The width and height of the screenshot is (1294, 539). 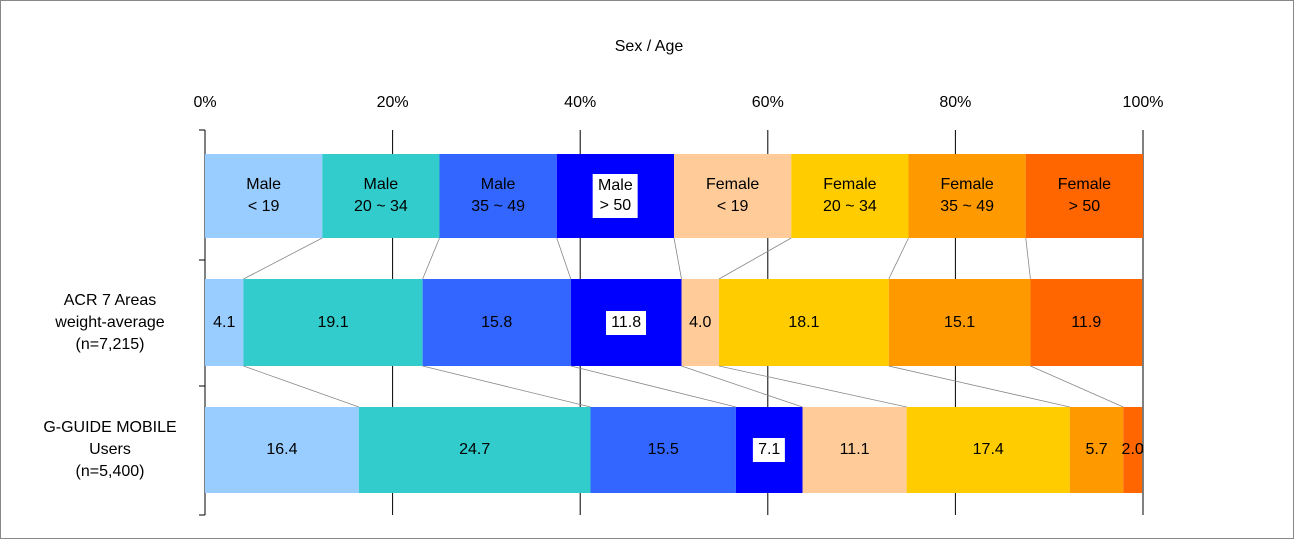 I want to click on legend-label: Male < 19, so click(x=263, y=195).